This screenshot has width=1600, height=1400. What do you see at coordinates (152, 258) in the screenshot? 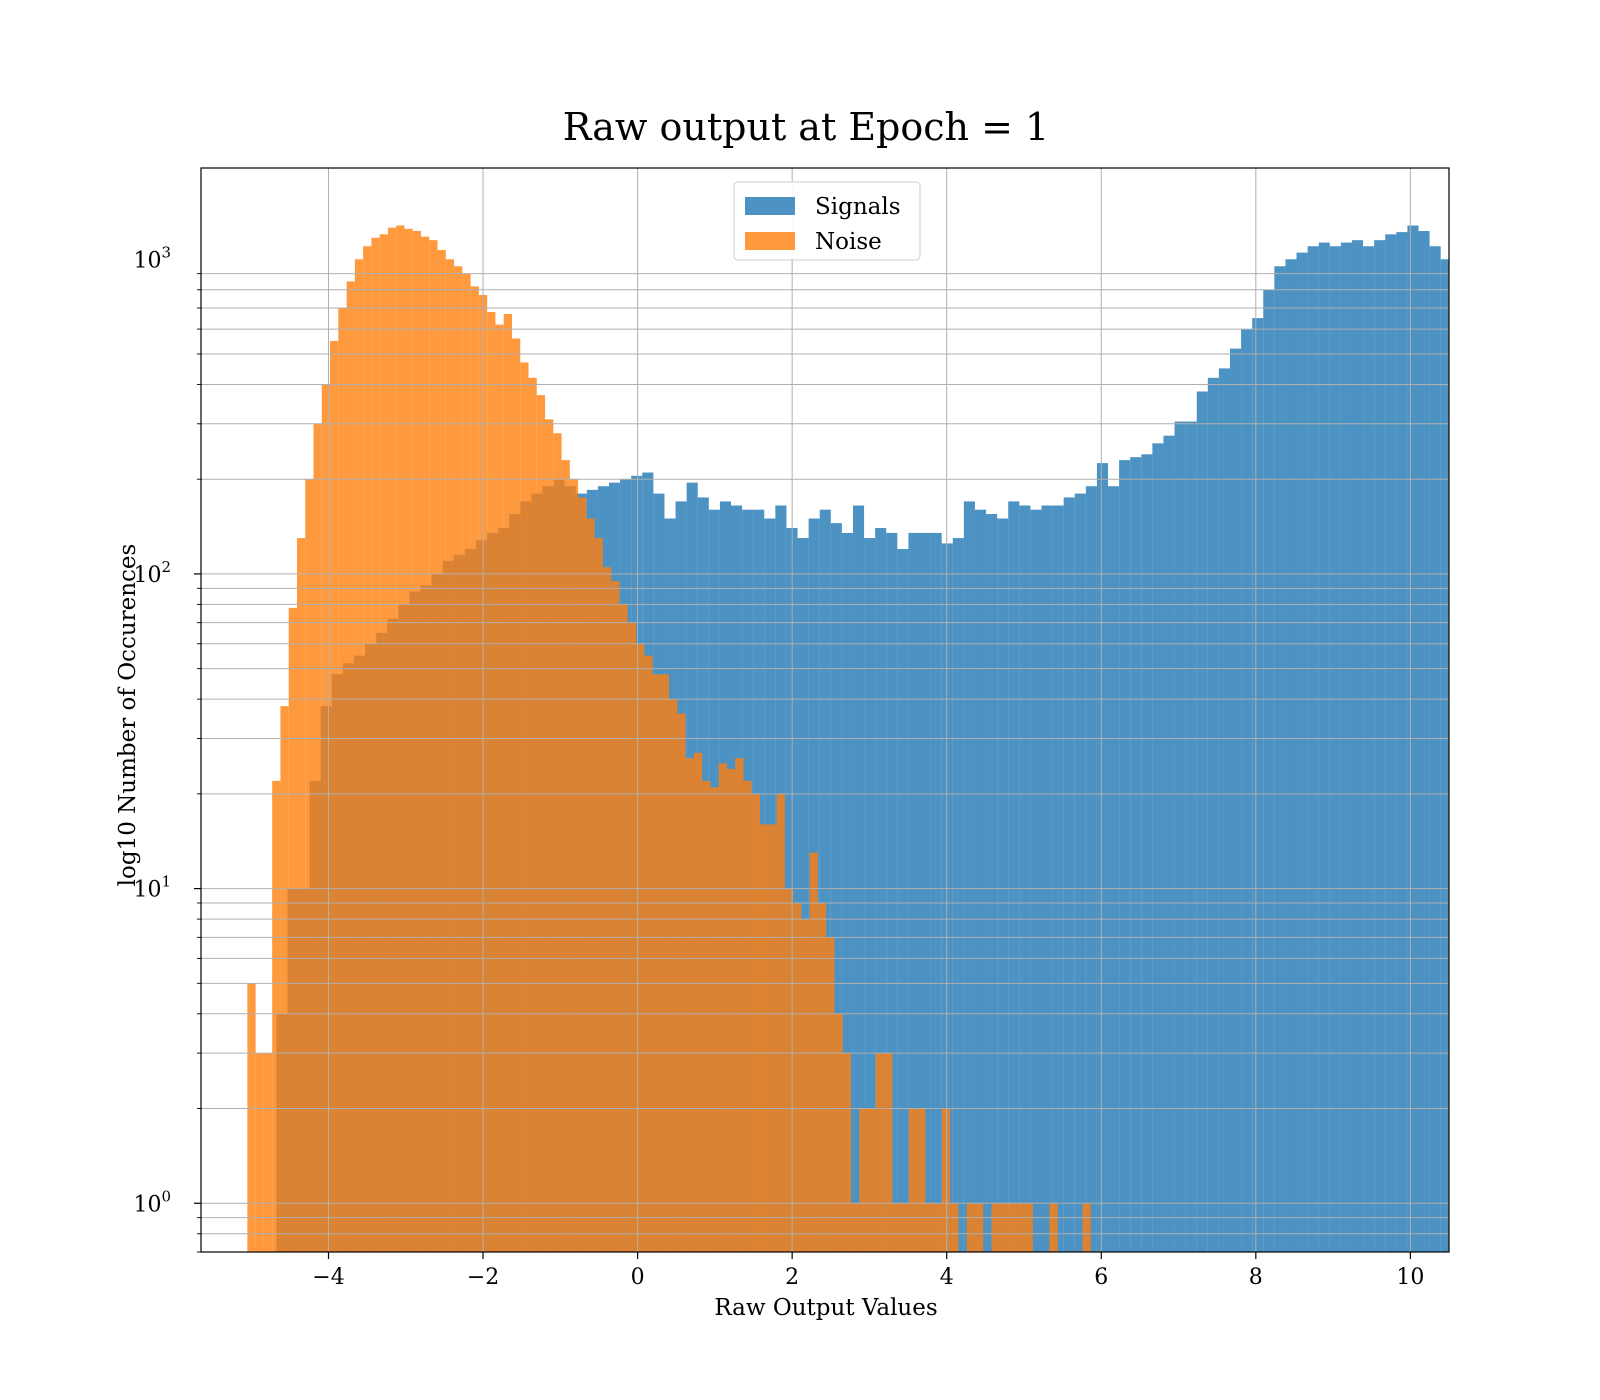
I see `y-tick-label: 10³` at bounding box center [152, 258].